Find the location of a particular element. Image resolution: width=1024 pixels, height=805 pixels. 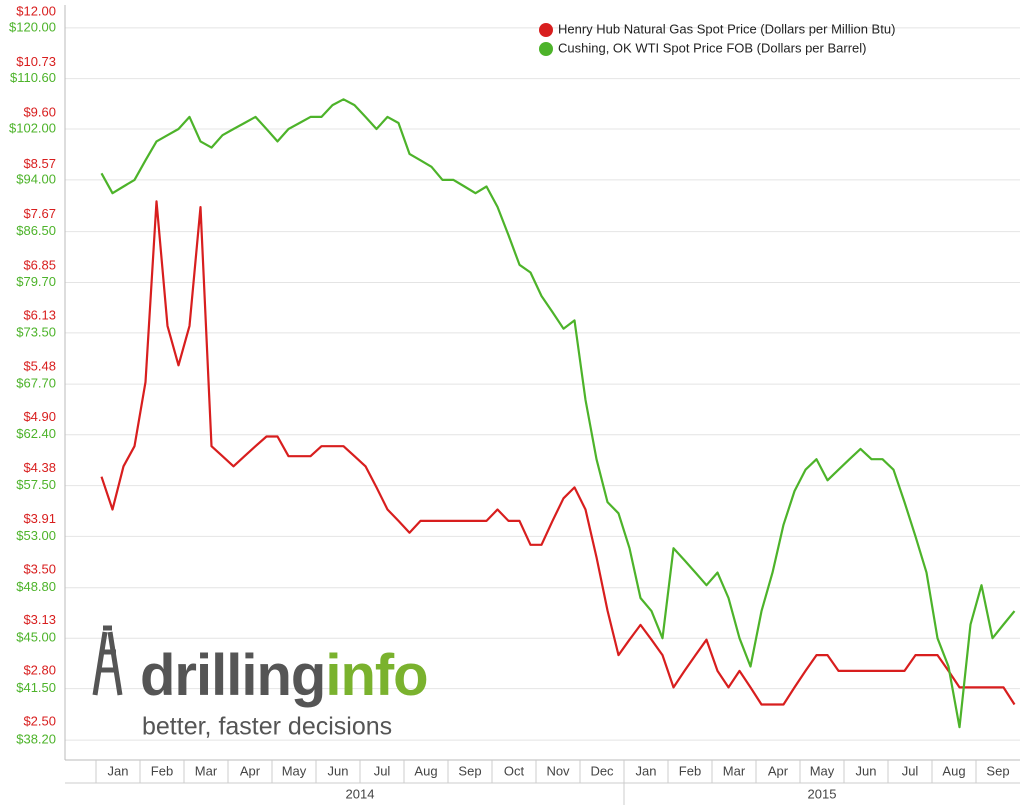

x-tick-label: Nov is located at coordinates (558, 770).